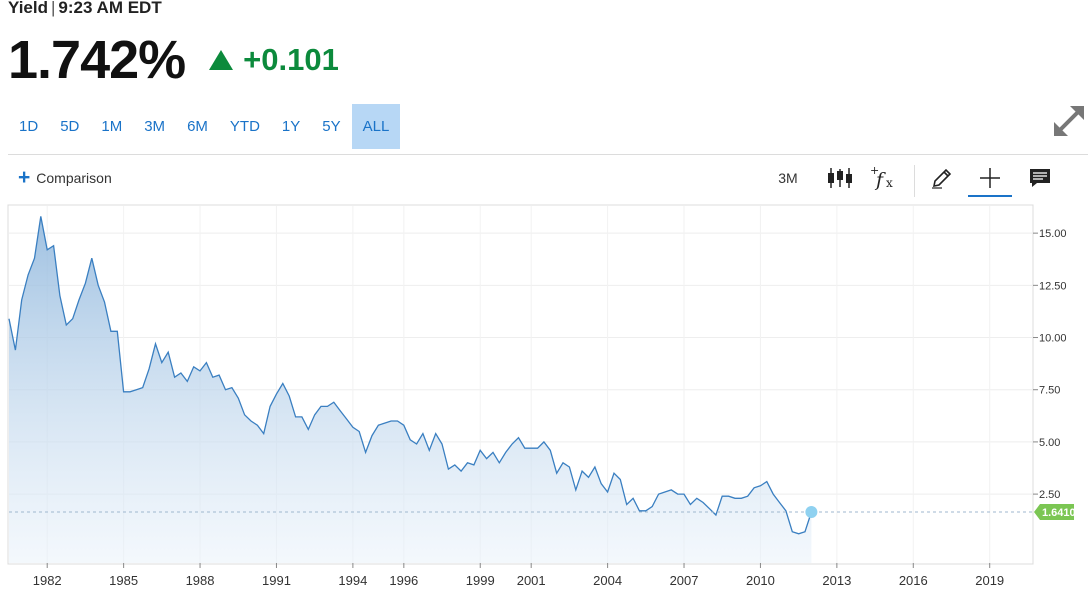  I want to click on x-tick-label: 1988, so click(200, 580).